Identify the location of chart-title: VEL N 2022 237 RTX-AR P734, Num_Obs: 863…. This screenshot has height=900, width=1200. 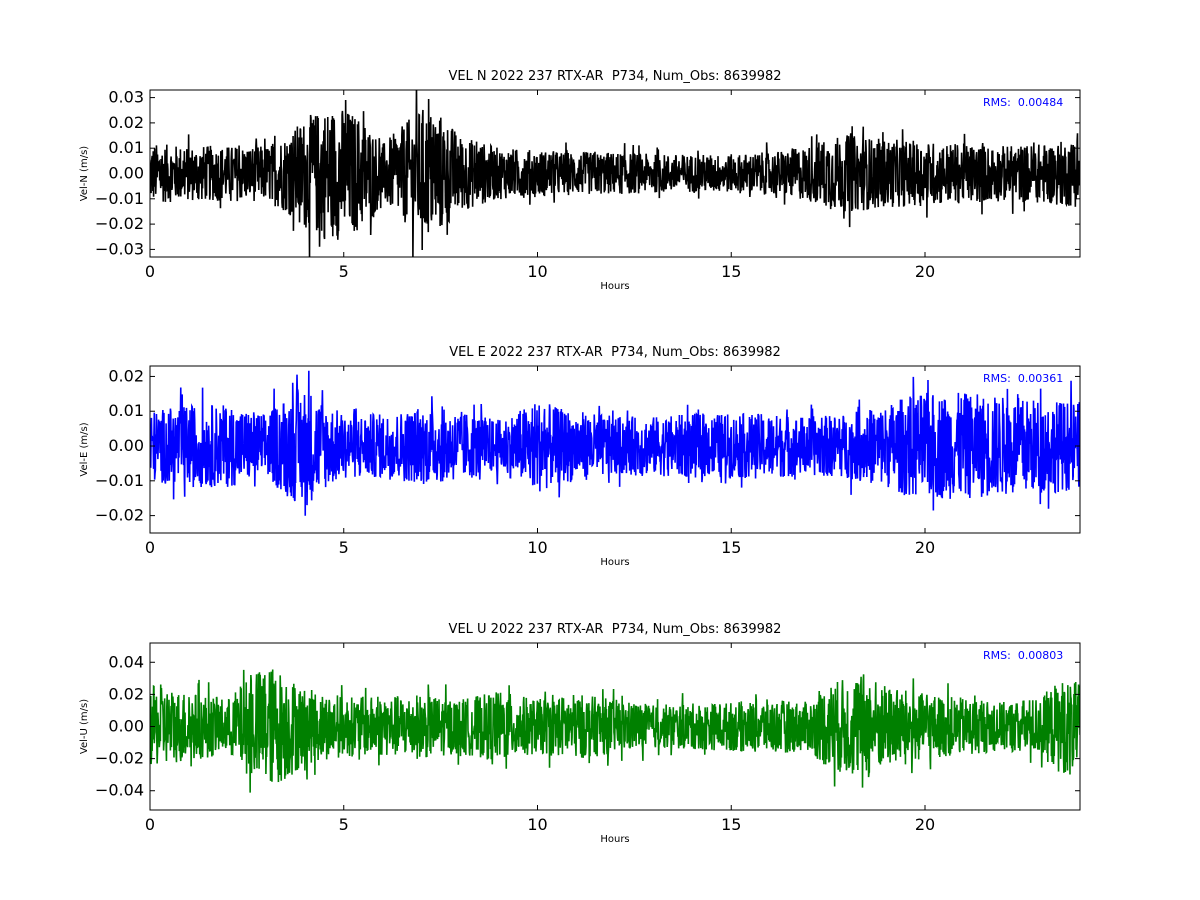
(614, 76).